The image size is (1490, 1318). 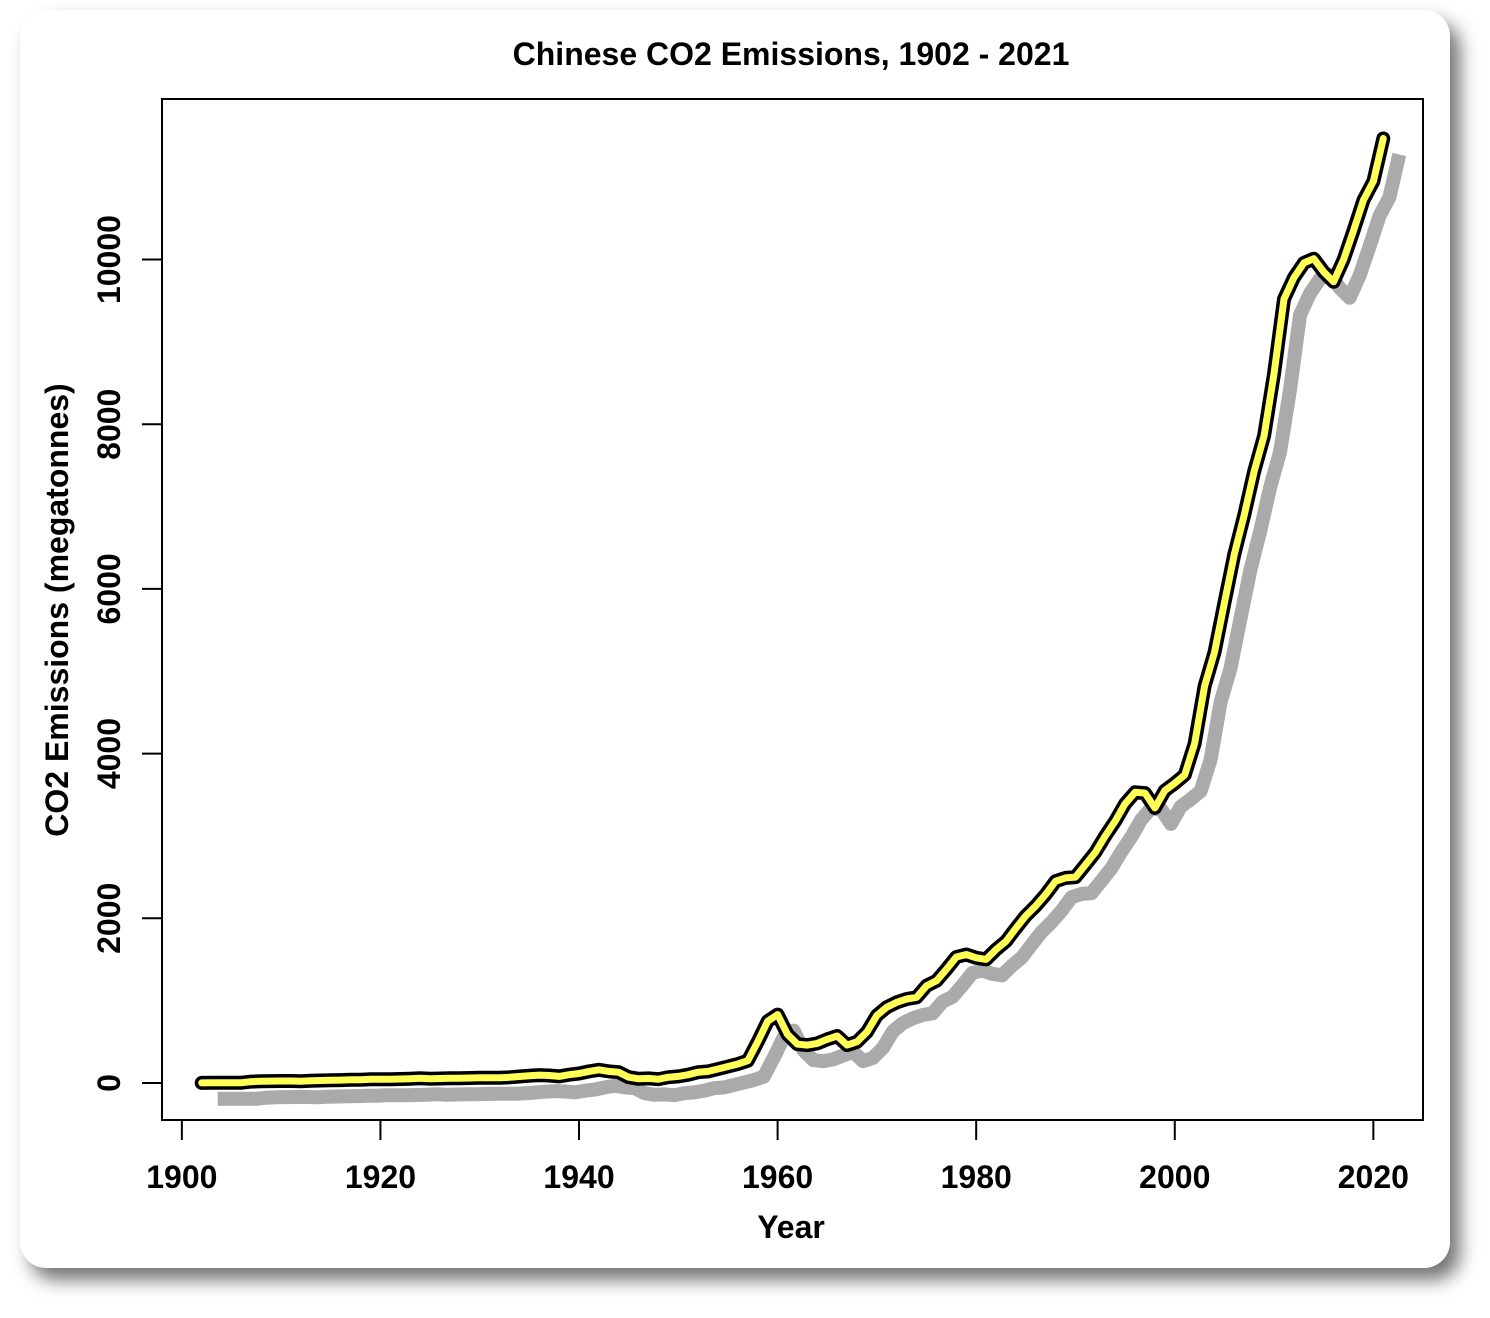 What do you see at coordinates (578, 1177) in the screenshot?
I see `x-tick-label: 1940` at bounding box center [578, 1177].